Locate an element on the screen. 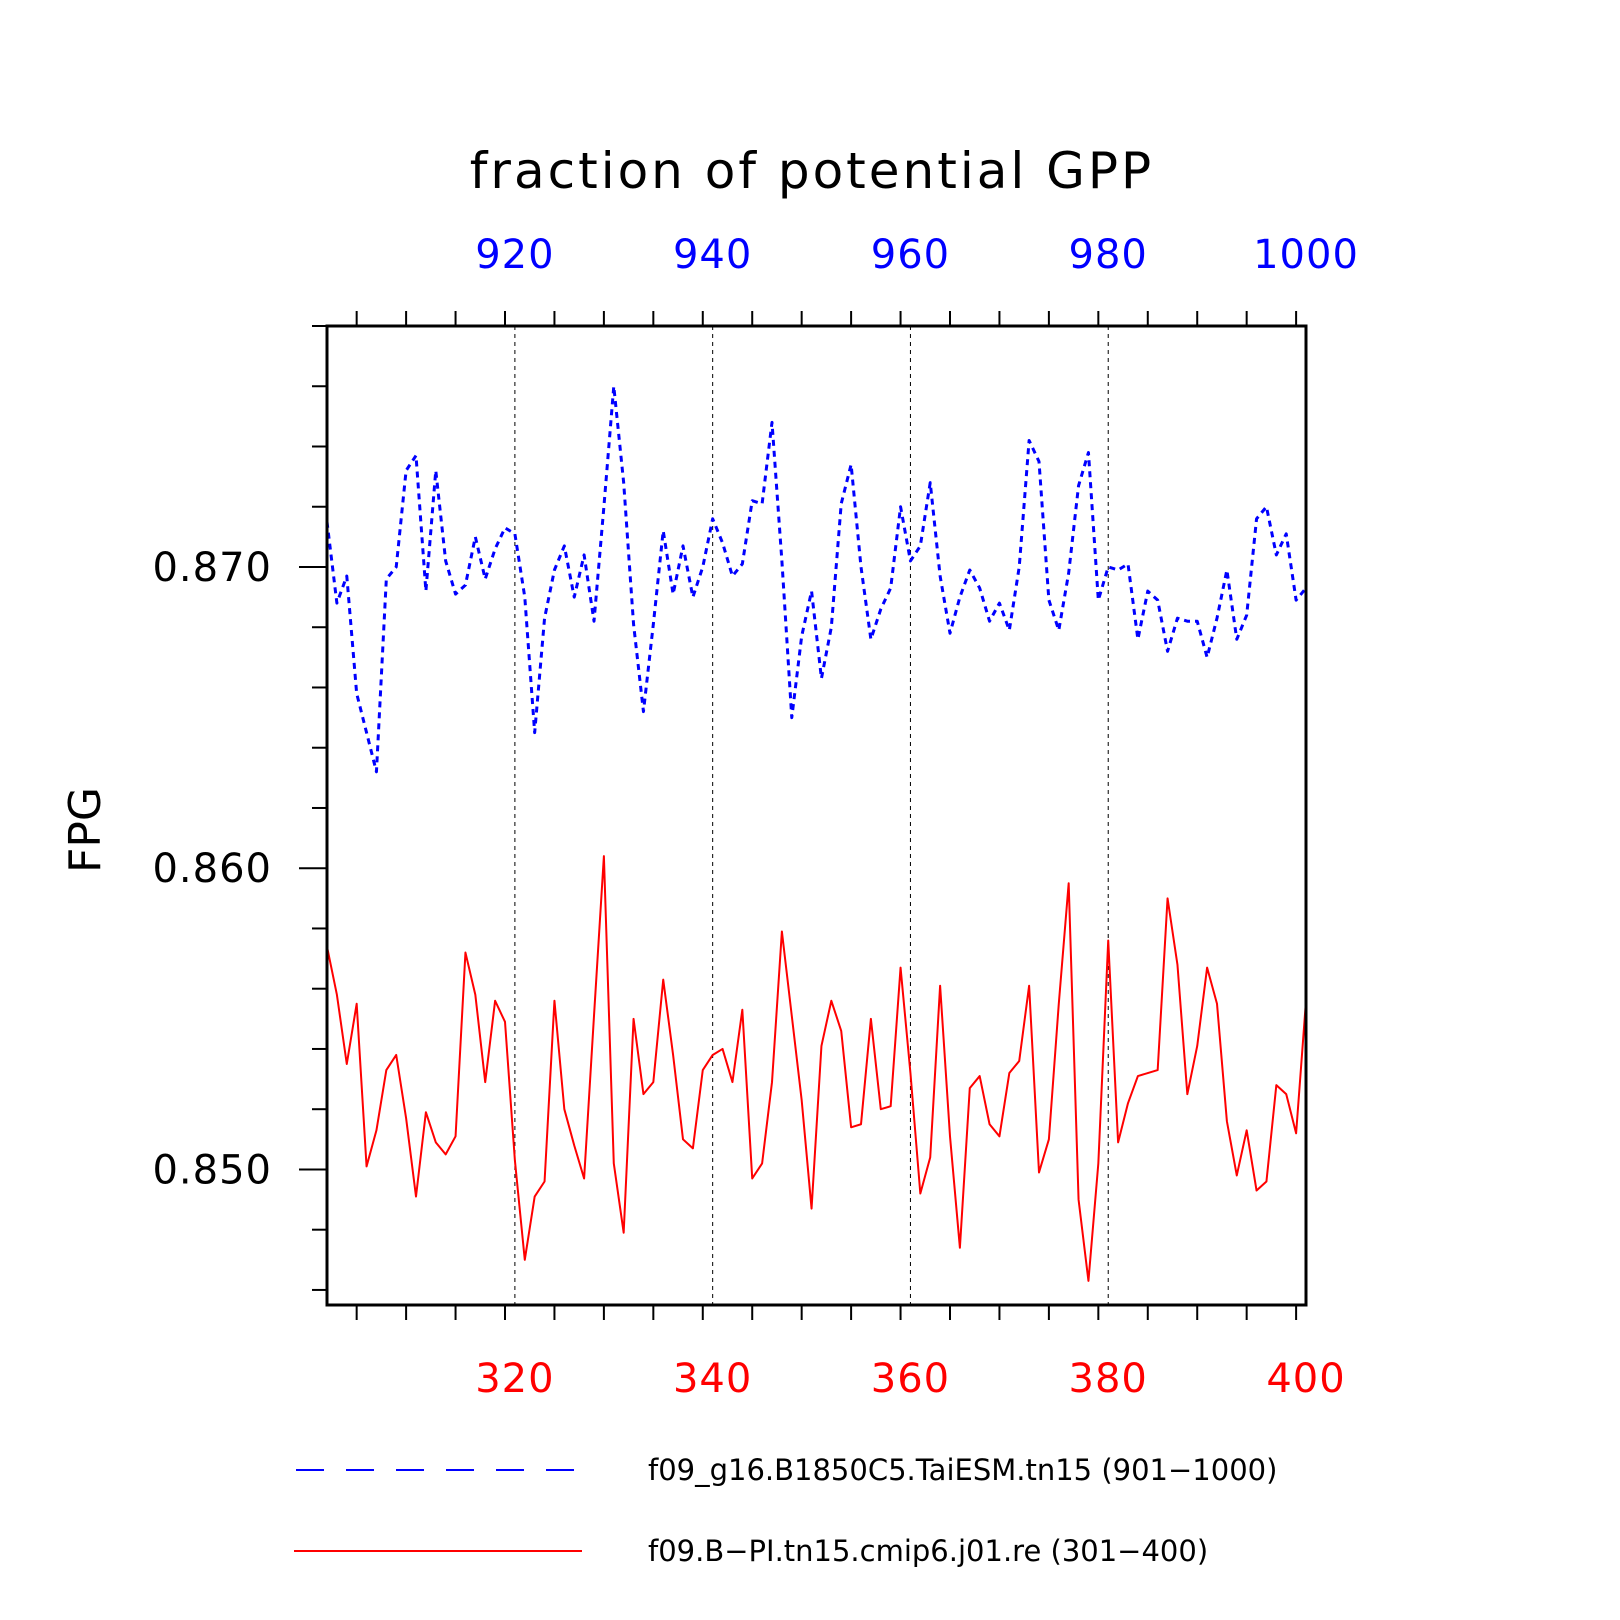 This screenshot has width=1620, height=1620. bottom-x-tick-label: 360 is located at coordinates (910, 1379).